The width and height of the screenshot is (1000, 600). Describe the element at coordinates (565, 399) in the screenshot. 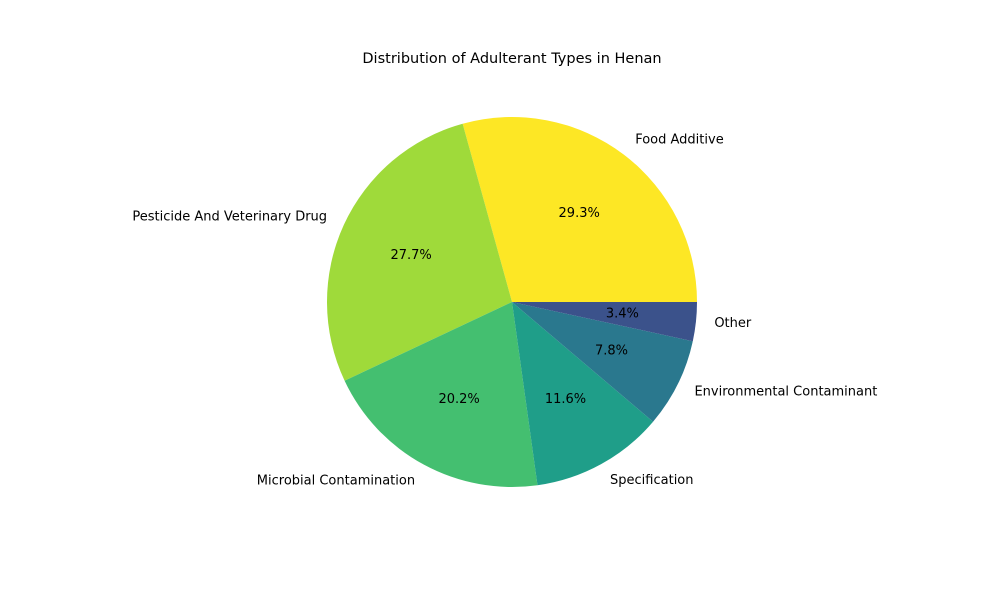

I see `pct-label-specification: 11.6%` at that location.